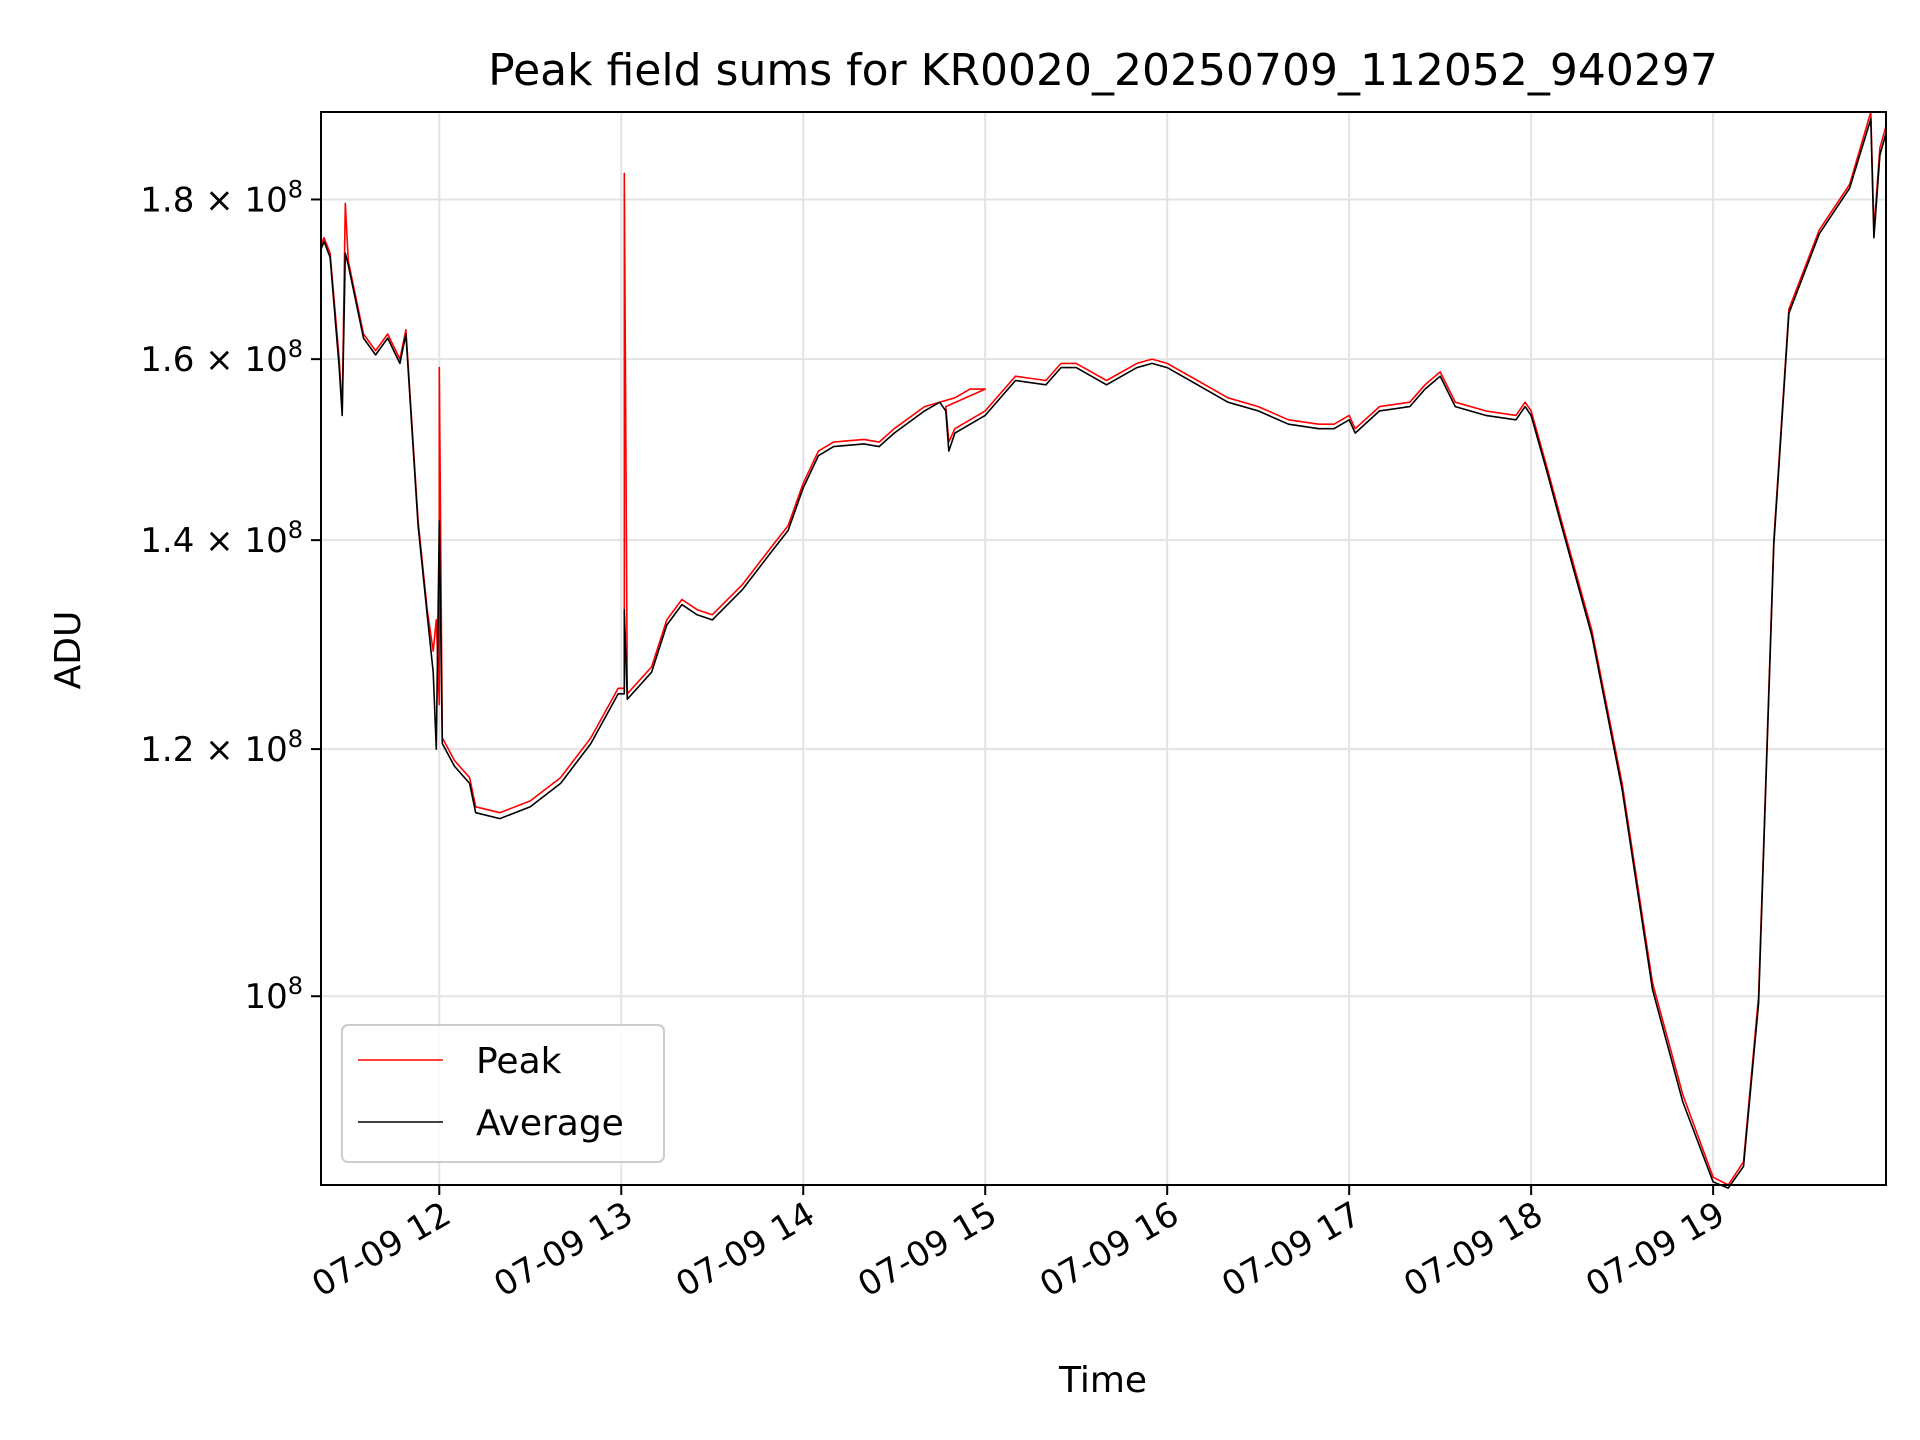  Describe the element at coordinates (503, 1093) in the screenshot. I see `legend: Peak Average` at that location.